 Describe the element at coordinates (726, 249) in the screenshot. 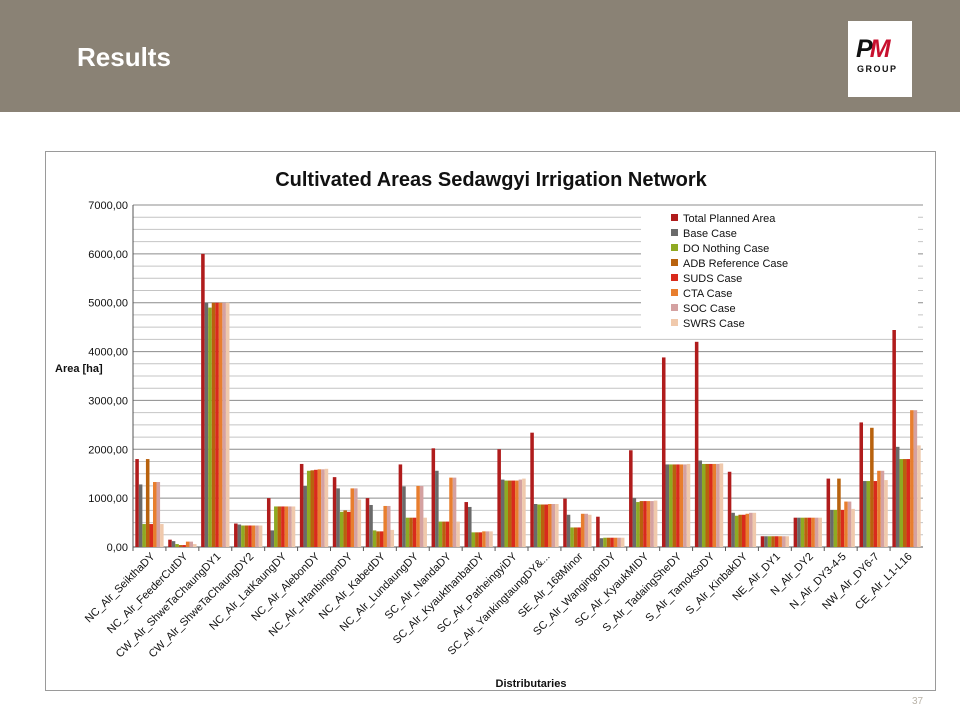

I see `legend-label: DO Nothing Case` at that location.